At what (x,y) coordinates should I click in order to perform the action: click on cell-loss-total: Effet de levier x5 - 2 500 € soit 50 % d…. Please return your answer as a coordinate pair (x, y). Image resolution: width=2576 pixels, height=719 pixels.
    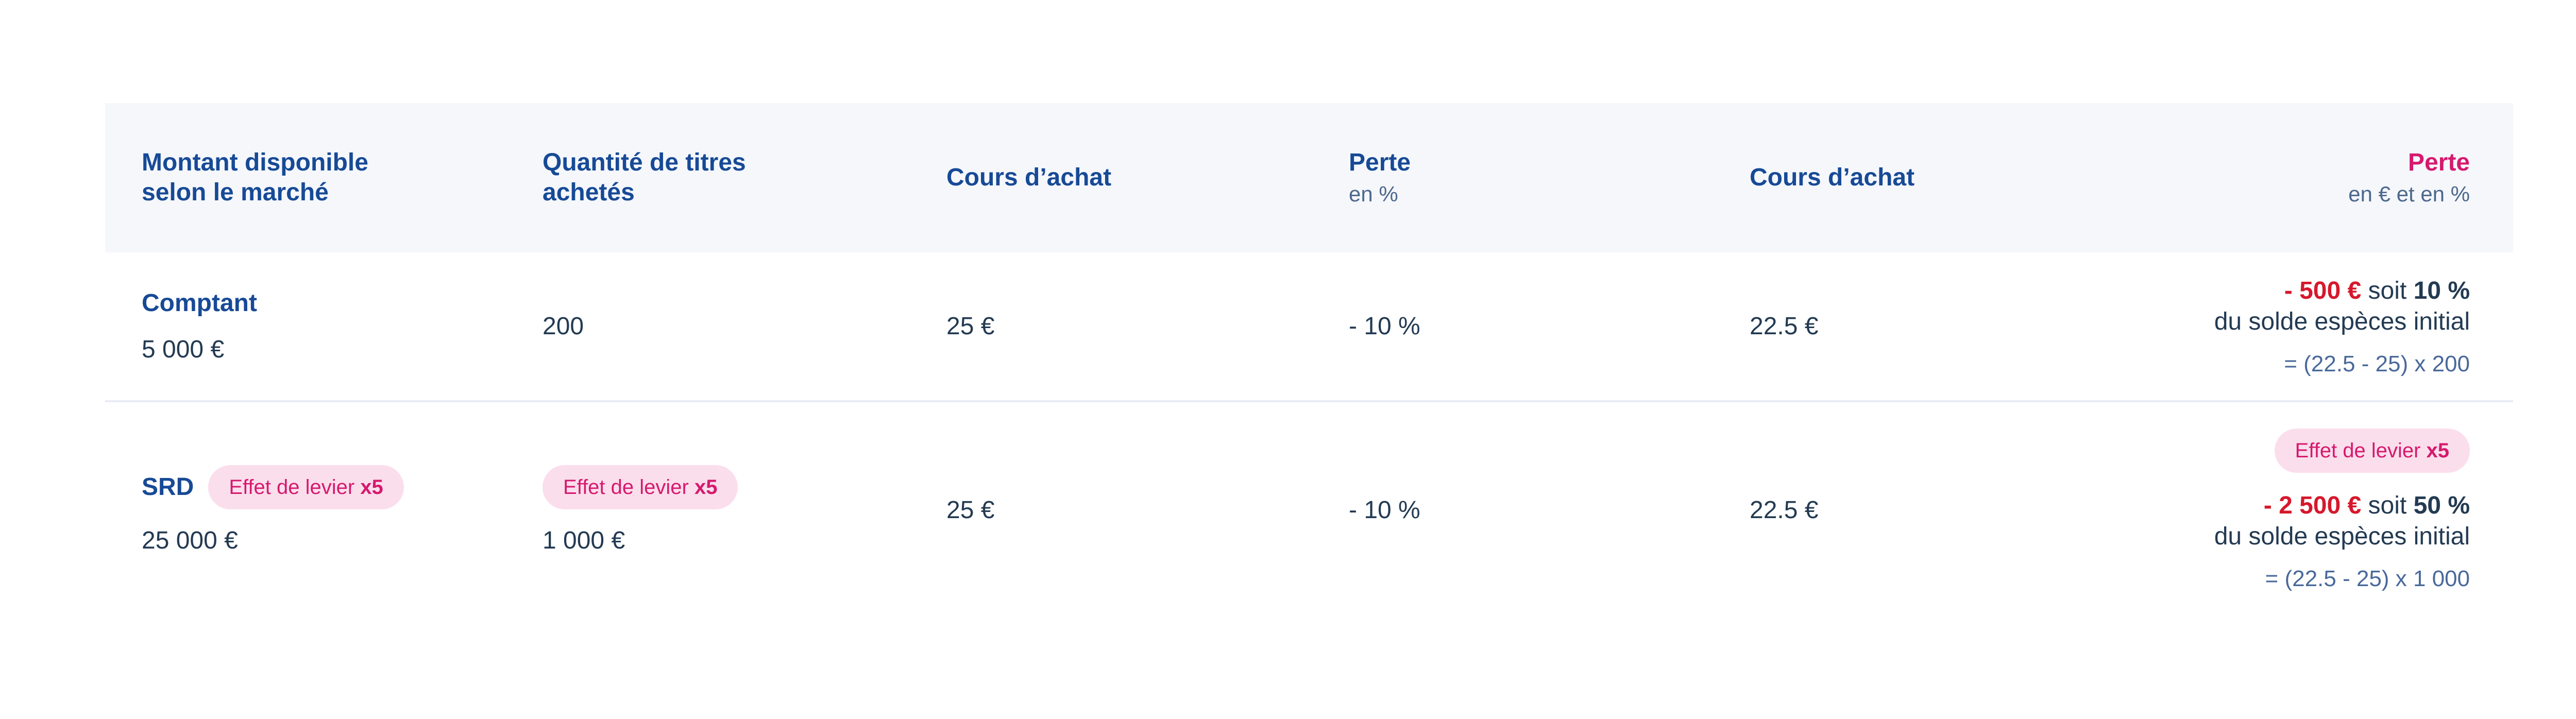
    Looking at the image, I should click on (2264, 510).